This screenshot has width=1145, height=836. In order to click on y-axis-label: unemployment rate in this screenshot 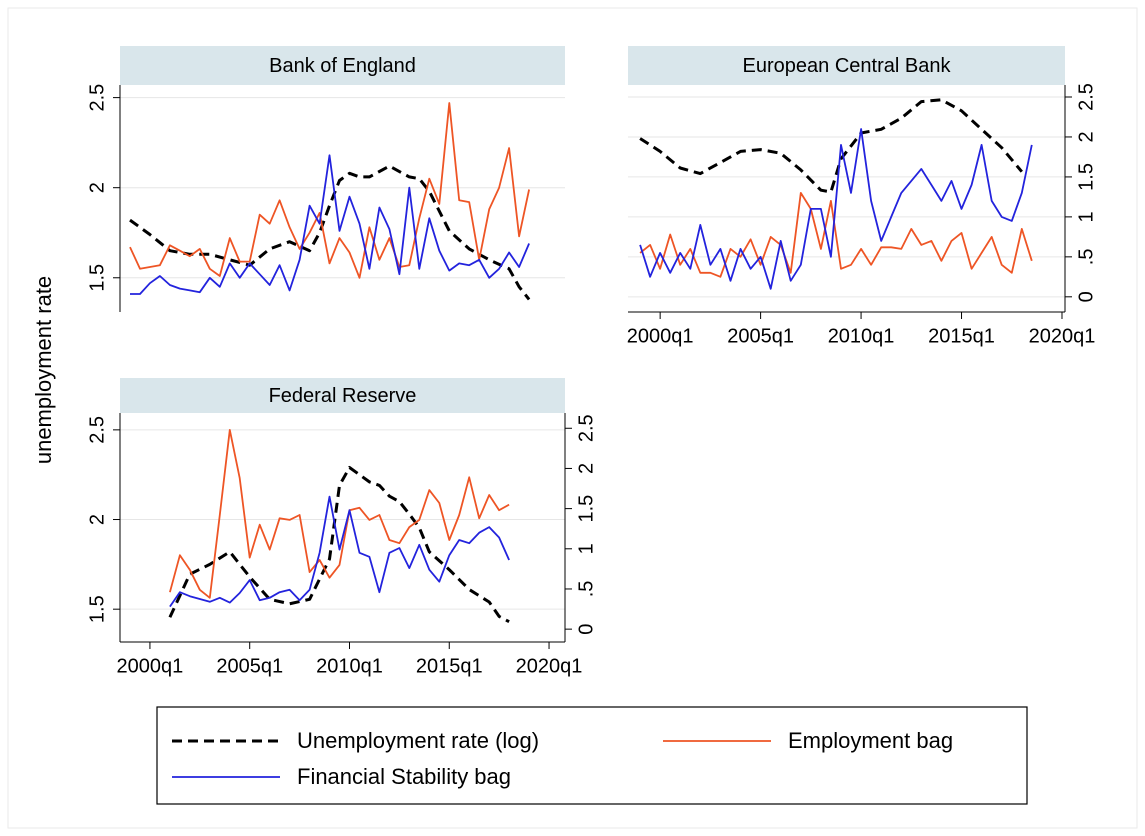, I will do `click(43, 370)`.